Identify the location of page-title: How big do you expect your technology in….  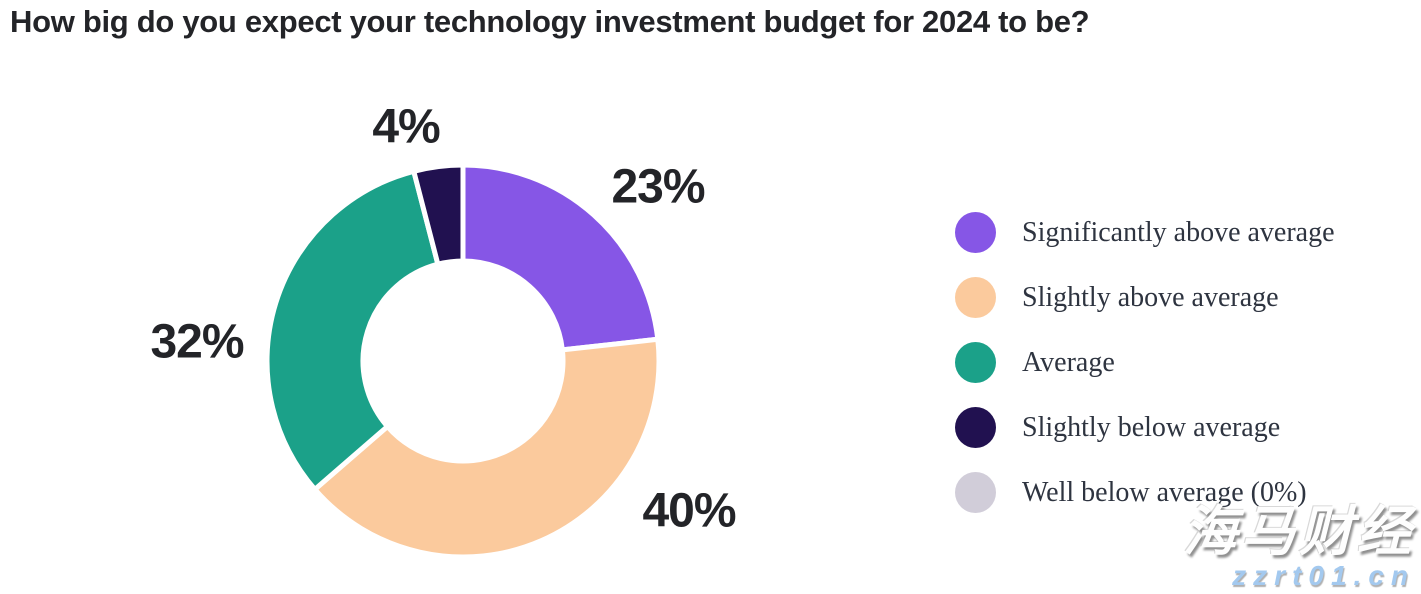
(550, 21).